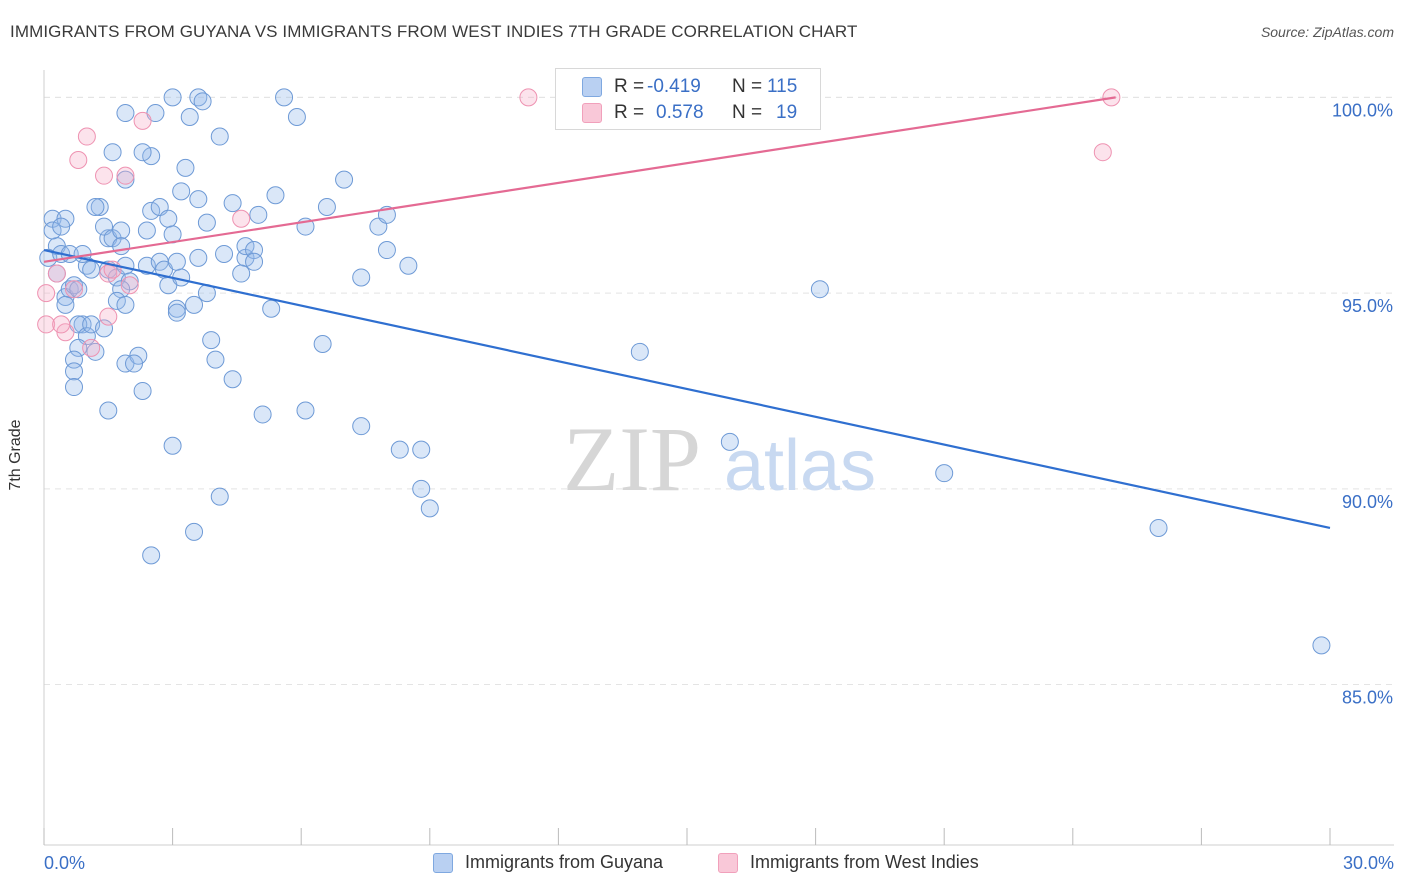 This screenshot has width=1406, height=892. I want to click on legend-item-guyana: Immigrants from Guyana, so click(548, 862).